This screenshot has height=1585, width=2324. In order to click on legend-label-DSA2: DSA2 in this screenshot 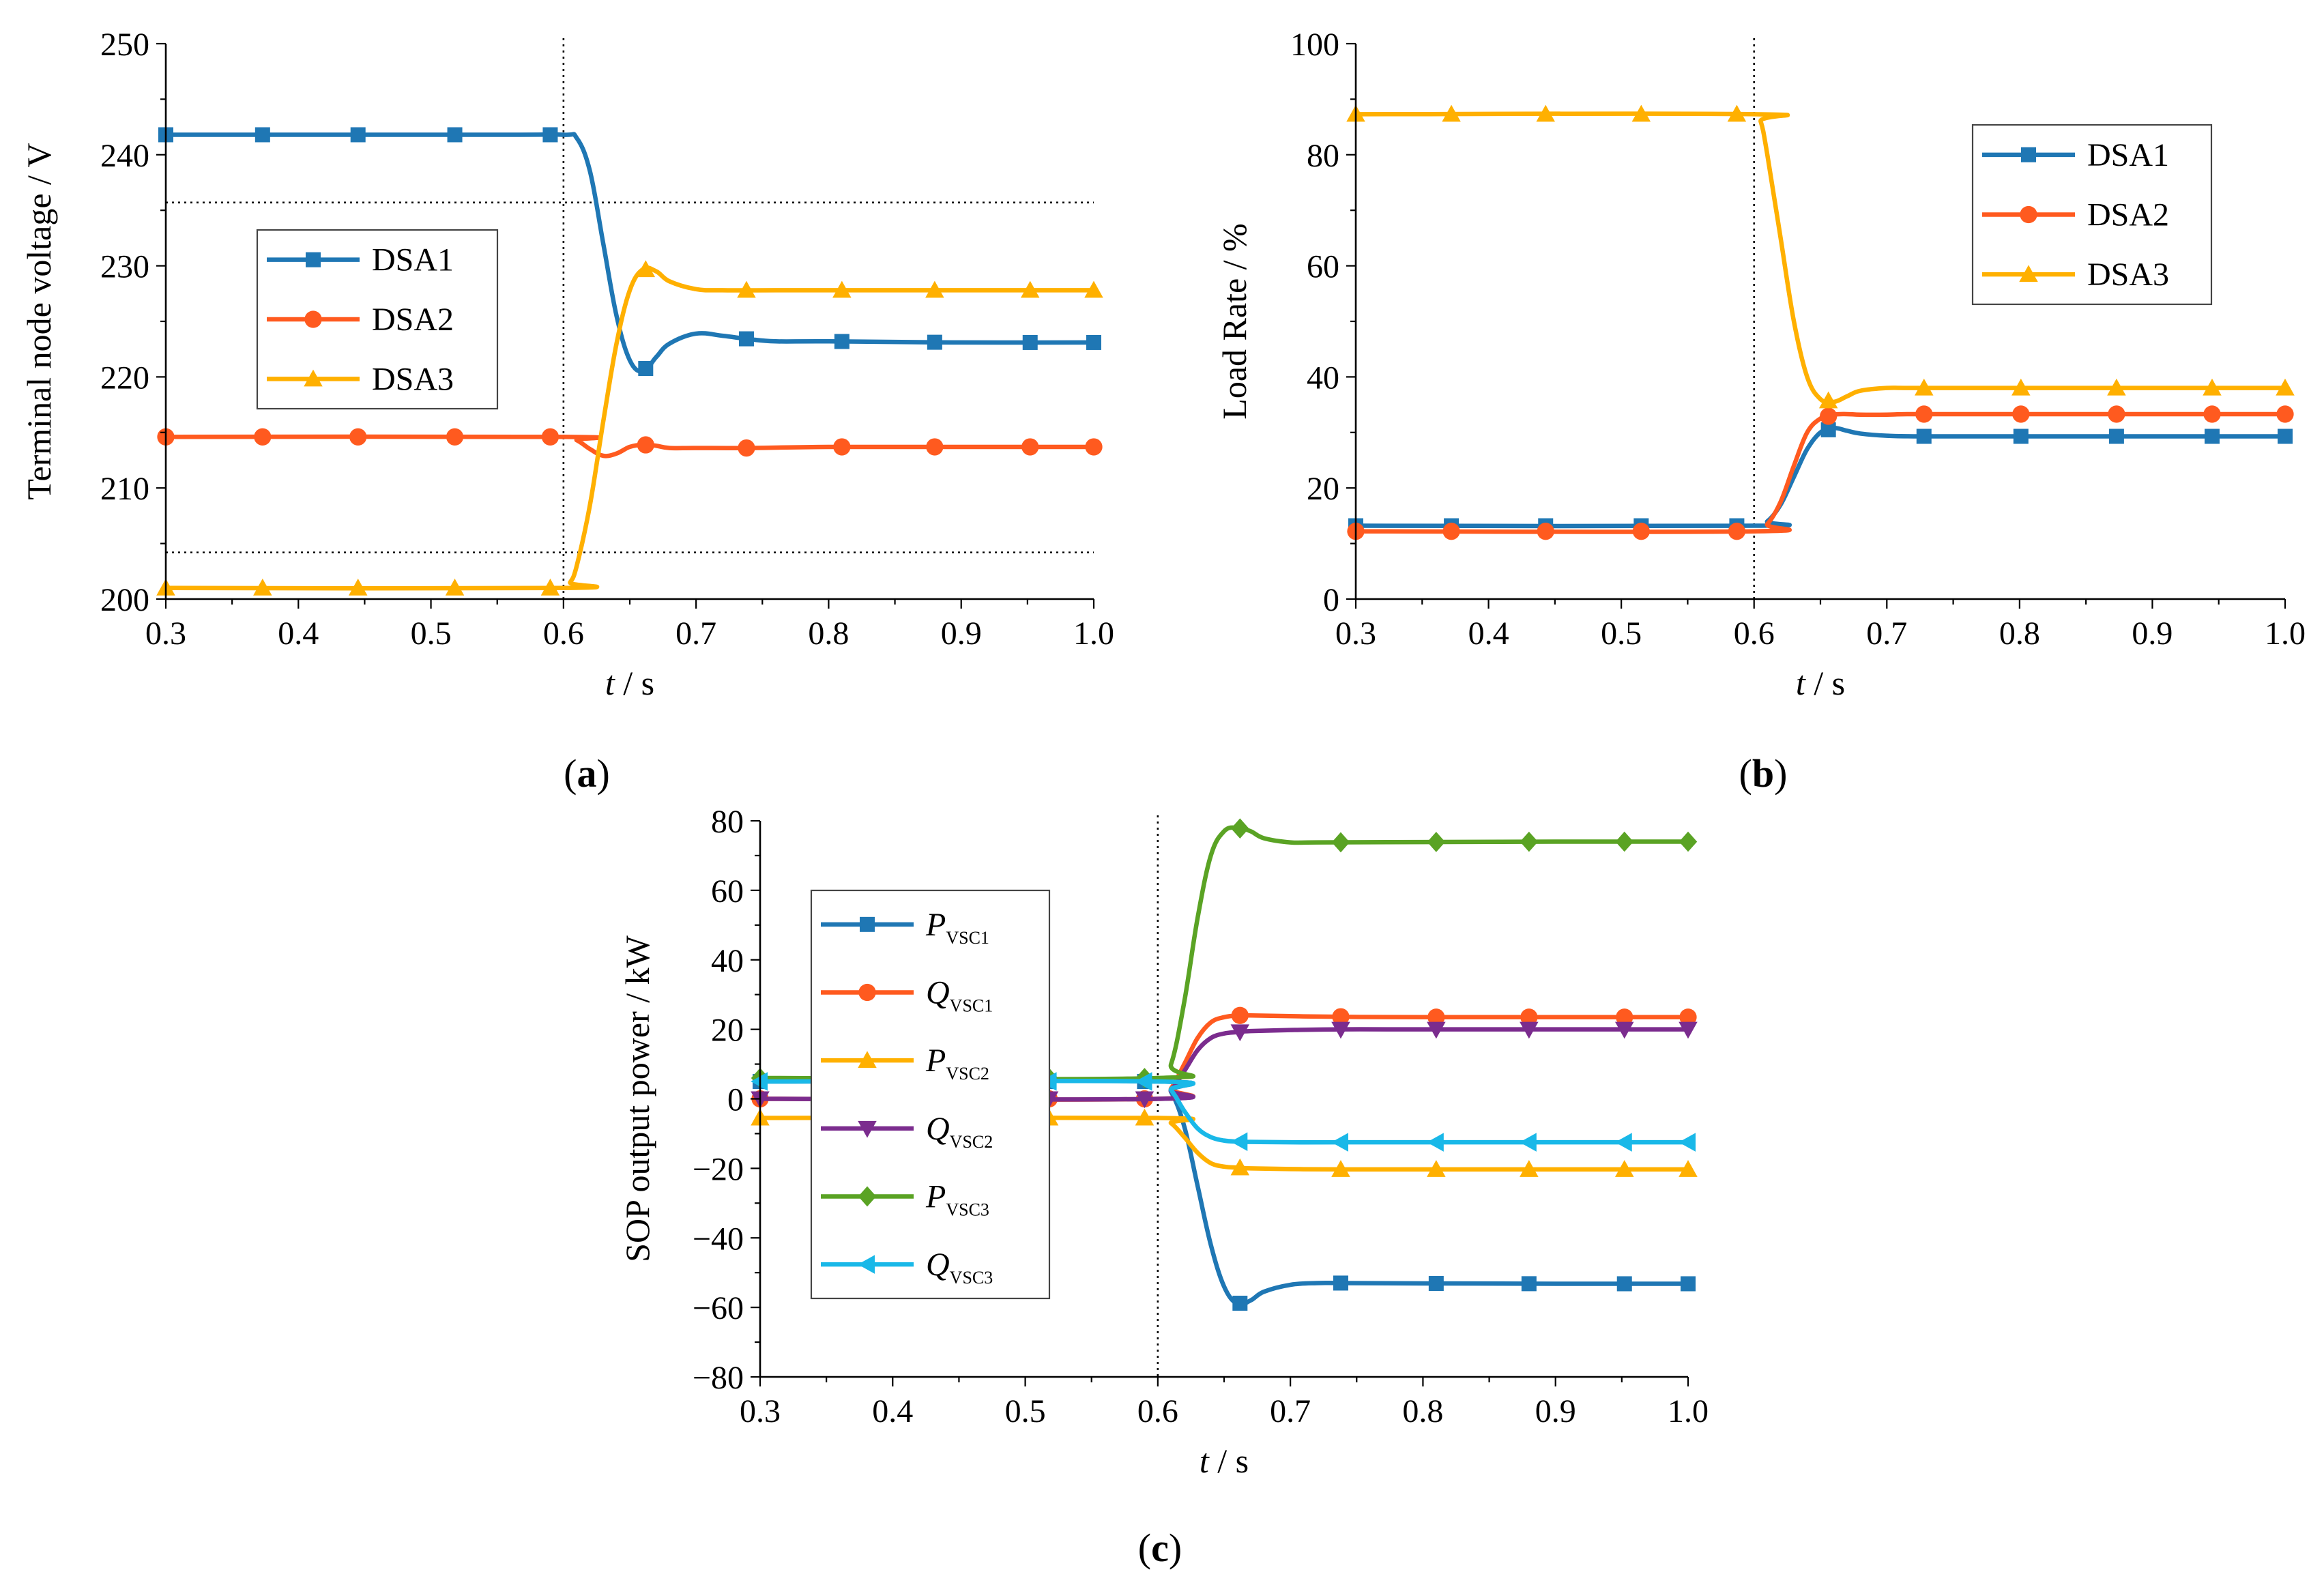, I will do `click(2128, 215)`.